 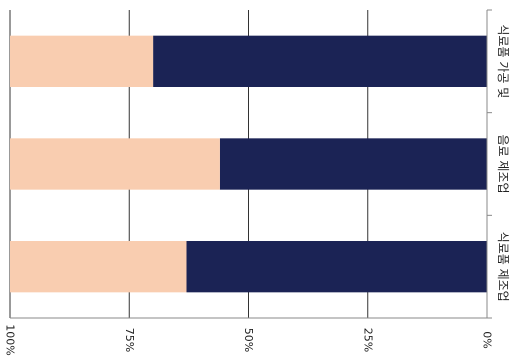 What do you see at coordinates (367, 340) in the screenshot?
I see `tick-label-1: 25%` at bounding box center [367, 340].